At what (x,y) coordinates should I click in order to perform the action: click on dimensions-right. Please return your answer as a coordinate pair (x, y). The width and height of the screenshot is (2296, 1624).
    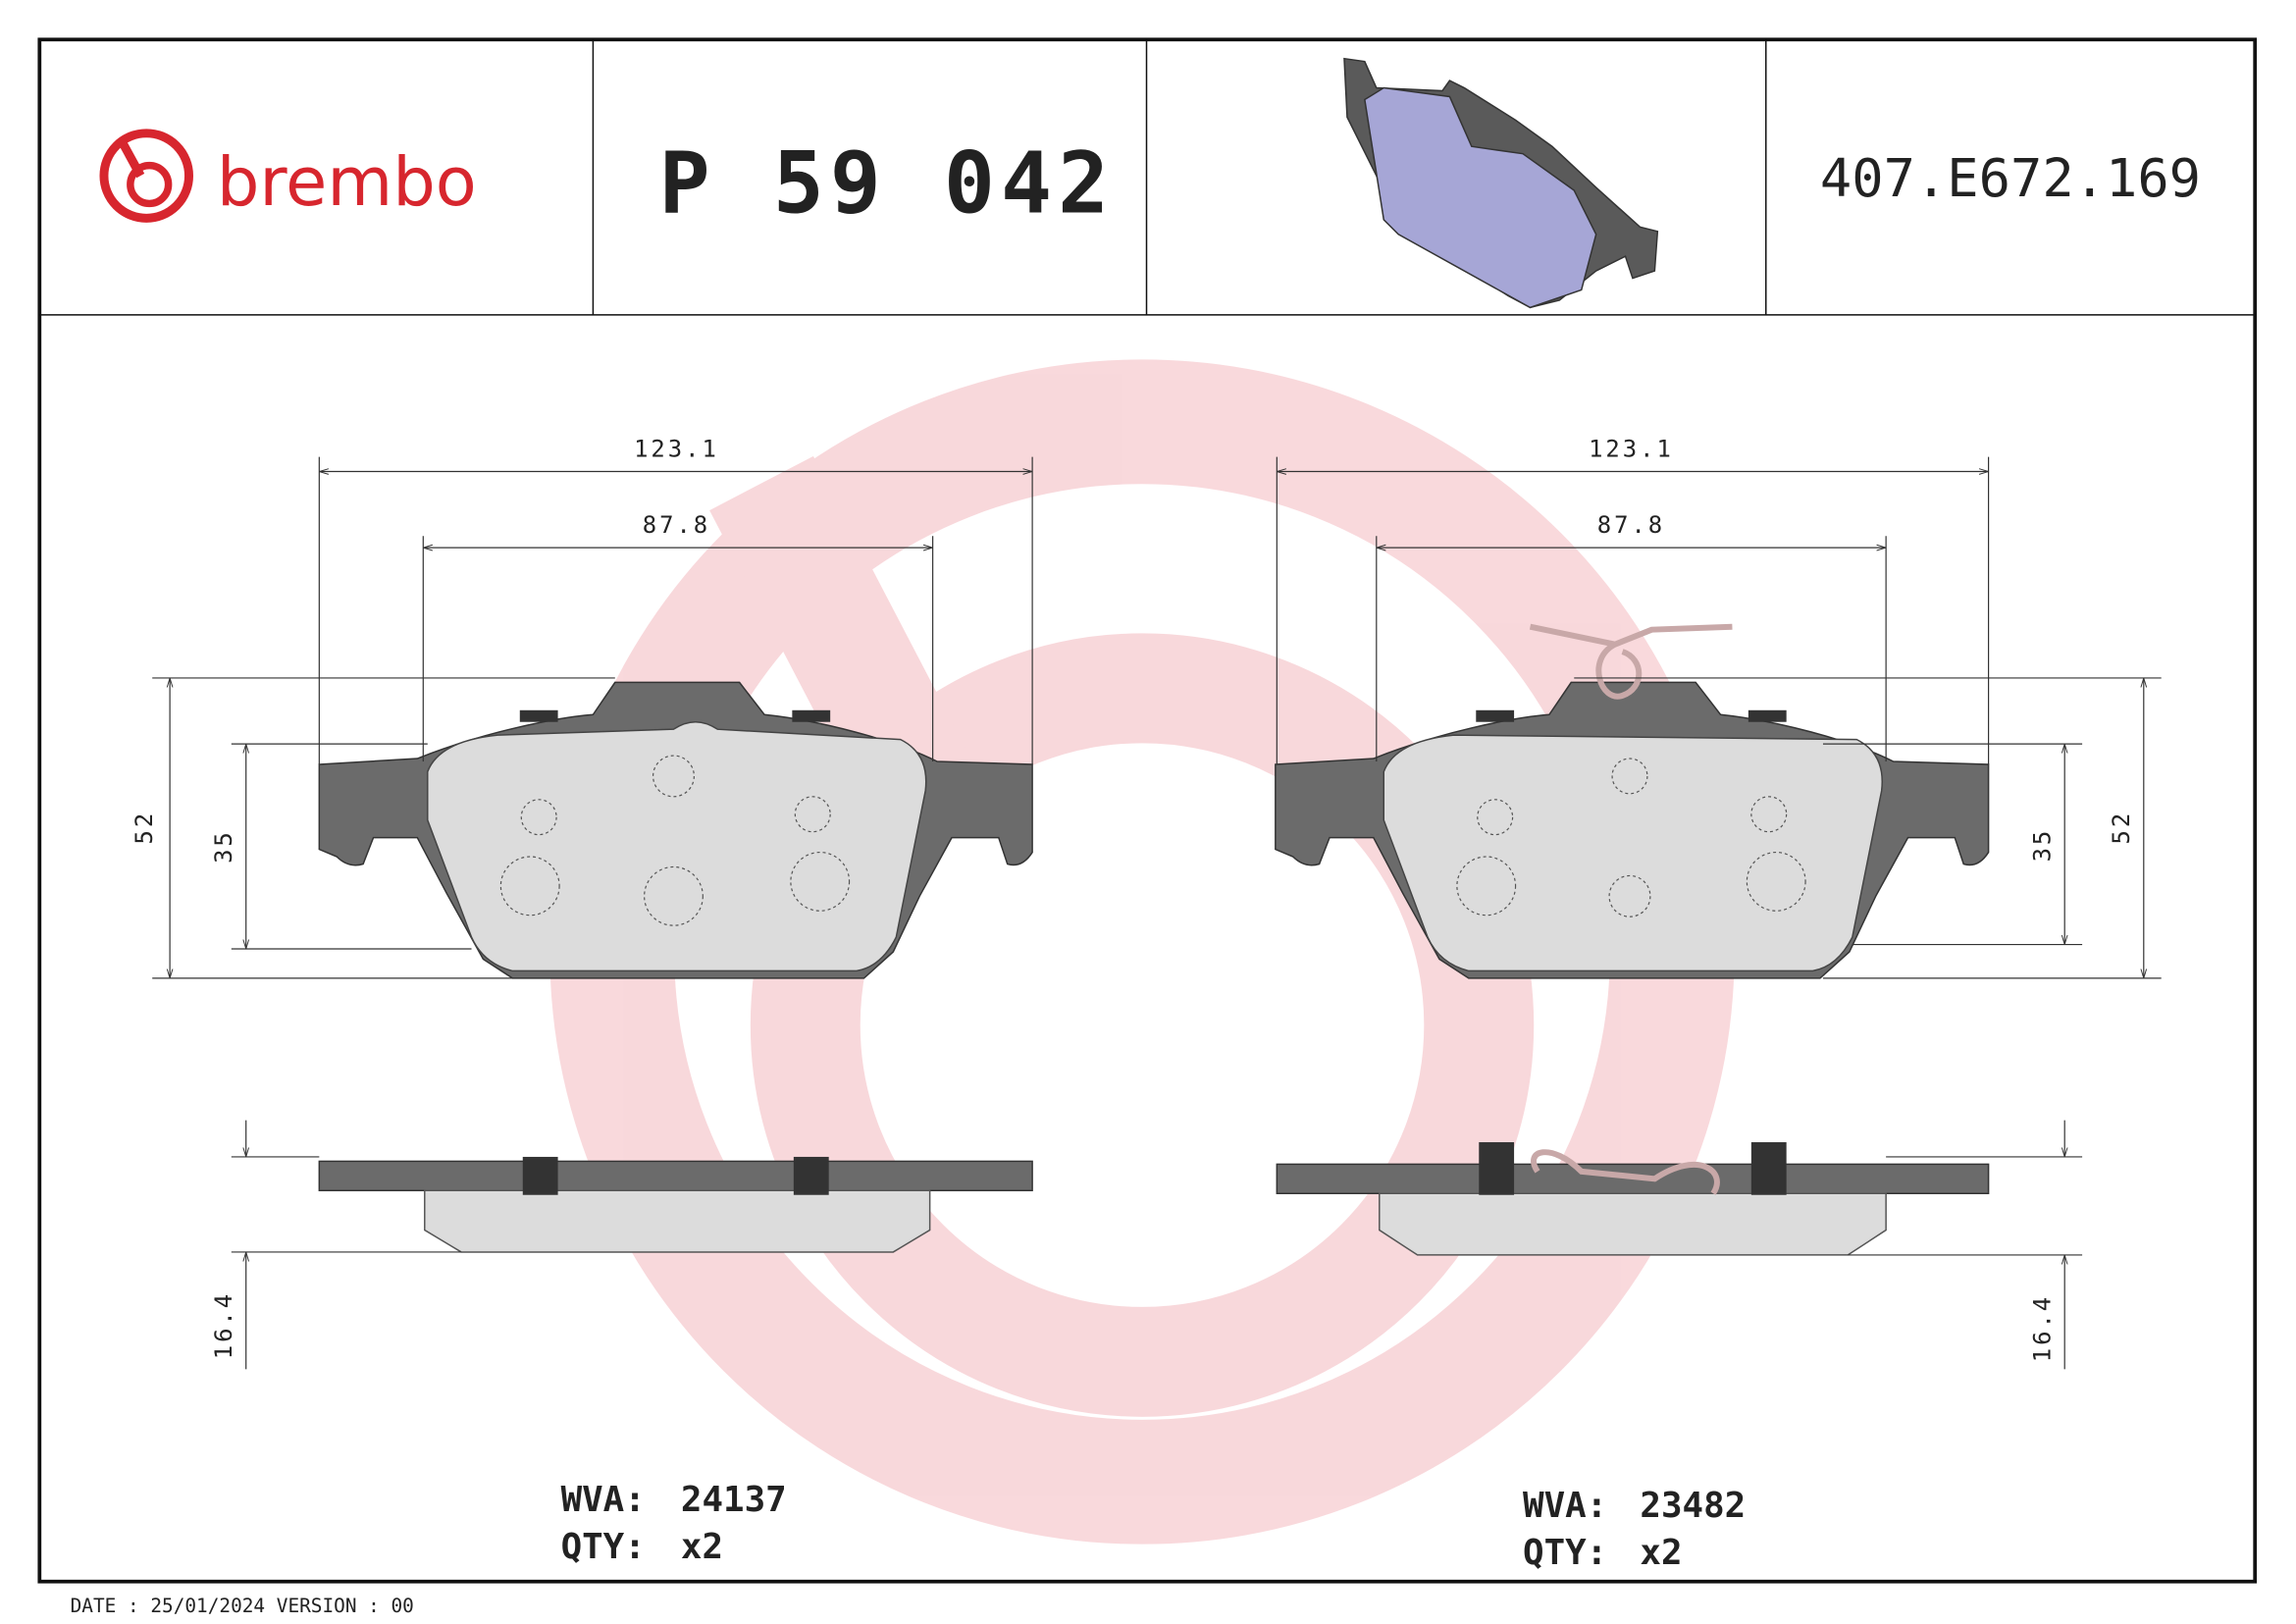
    Looking at the image, I should click on (1719, 717).